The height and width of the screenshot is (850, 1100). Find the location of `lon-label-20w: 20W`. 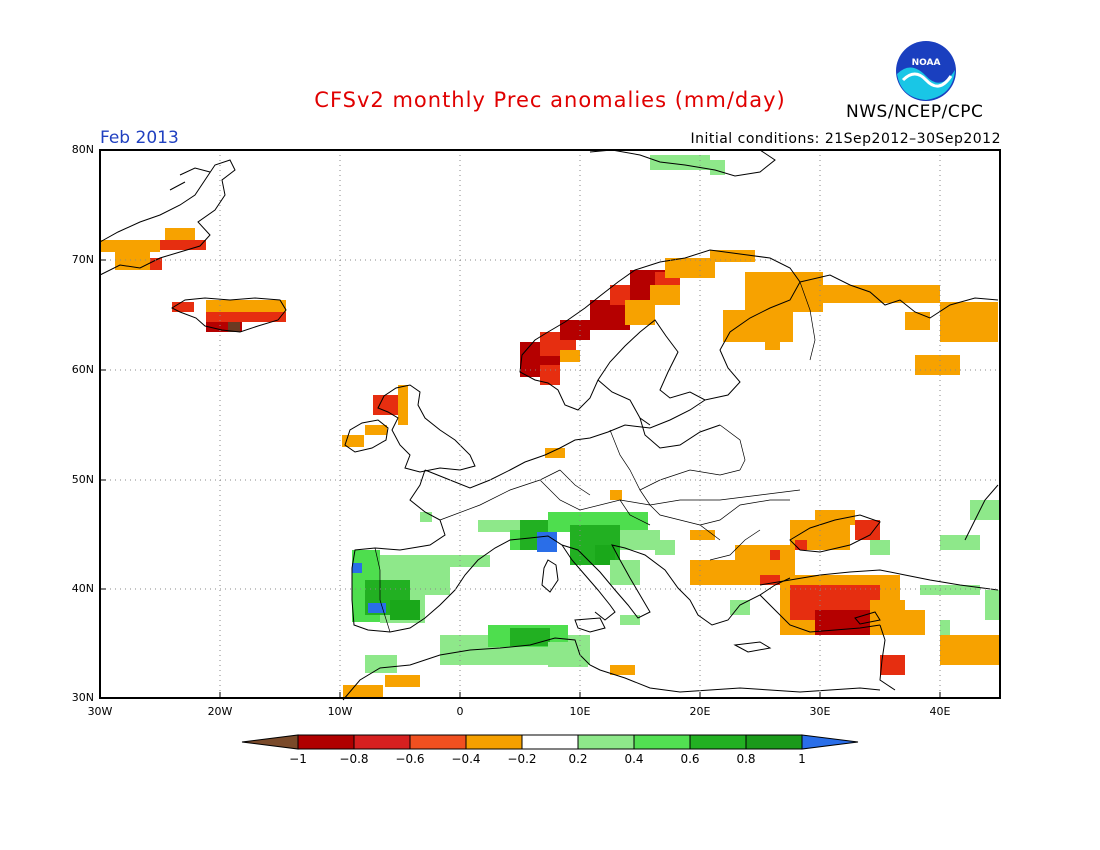

lon-label-20w: 20W is located at coordinates (220, 711).